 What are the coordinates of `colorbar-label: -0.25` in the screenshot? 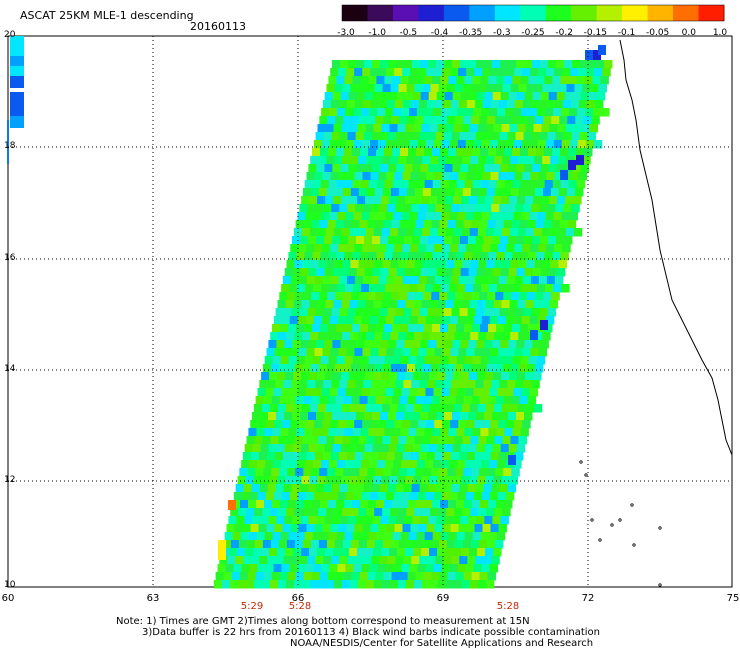 It's located at (533, 33).